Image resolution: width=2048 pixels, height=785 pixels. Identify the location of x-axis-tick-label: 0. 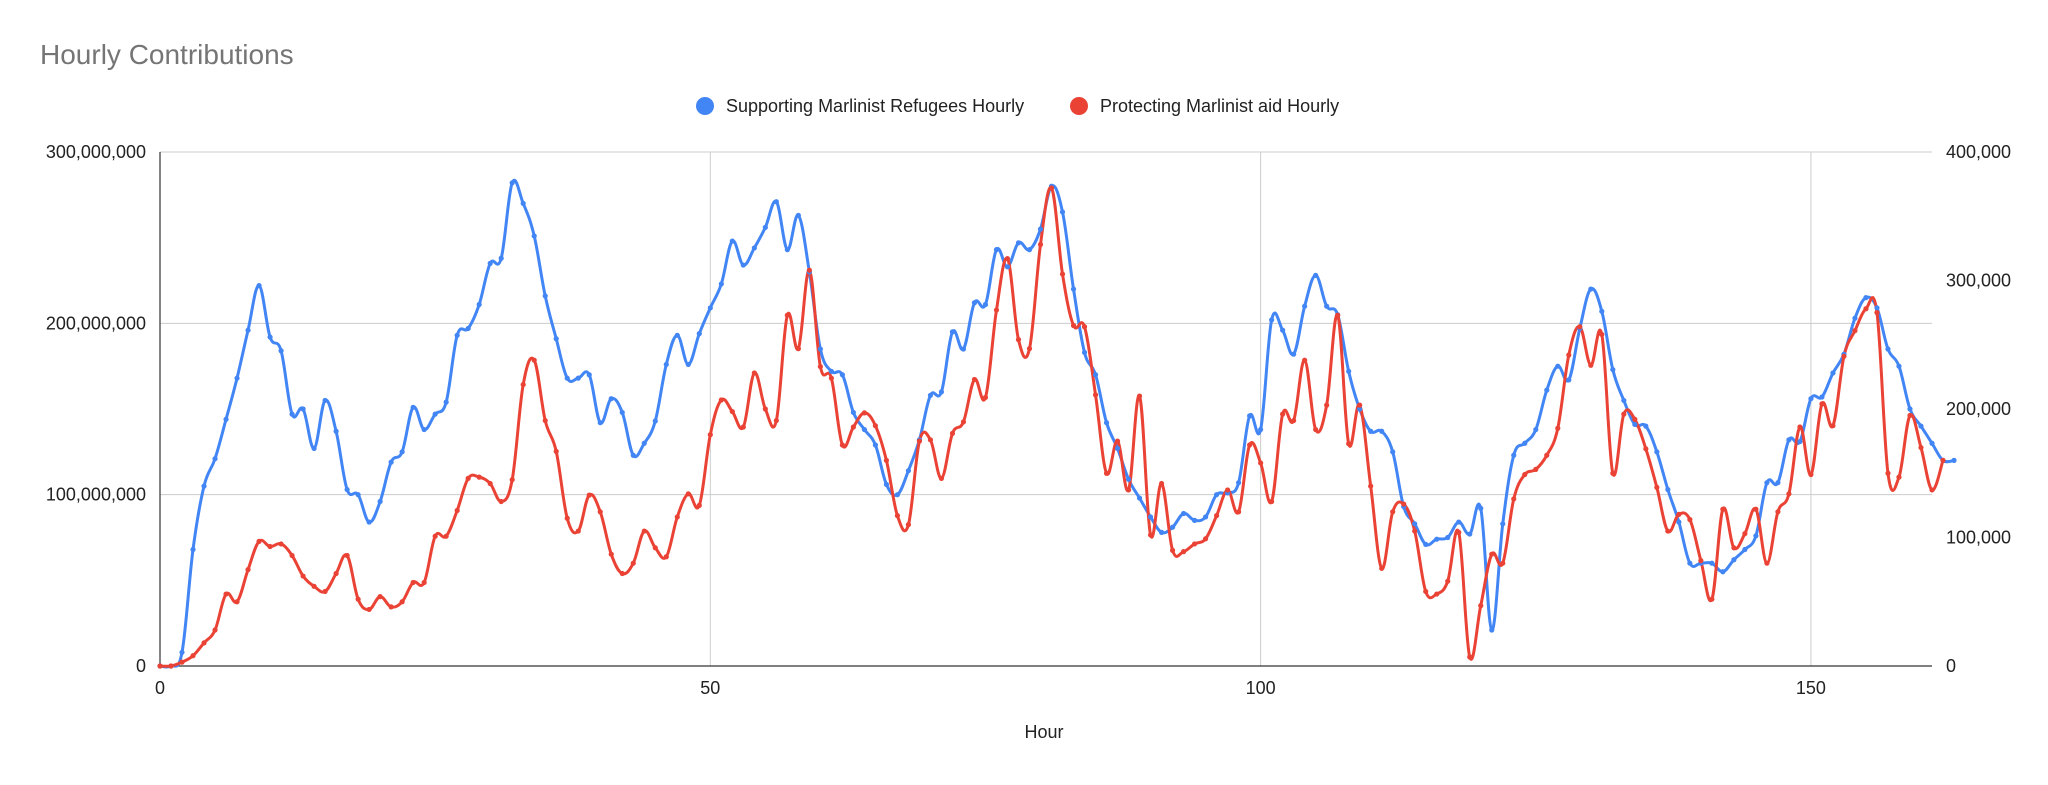
(160, 688).